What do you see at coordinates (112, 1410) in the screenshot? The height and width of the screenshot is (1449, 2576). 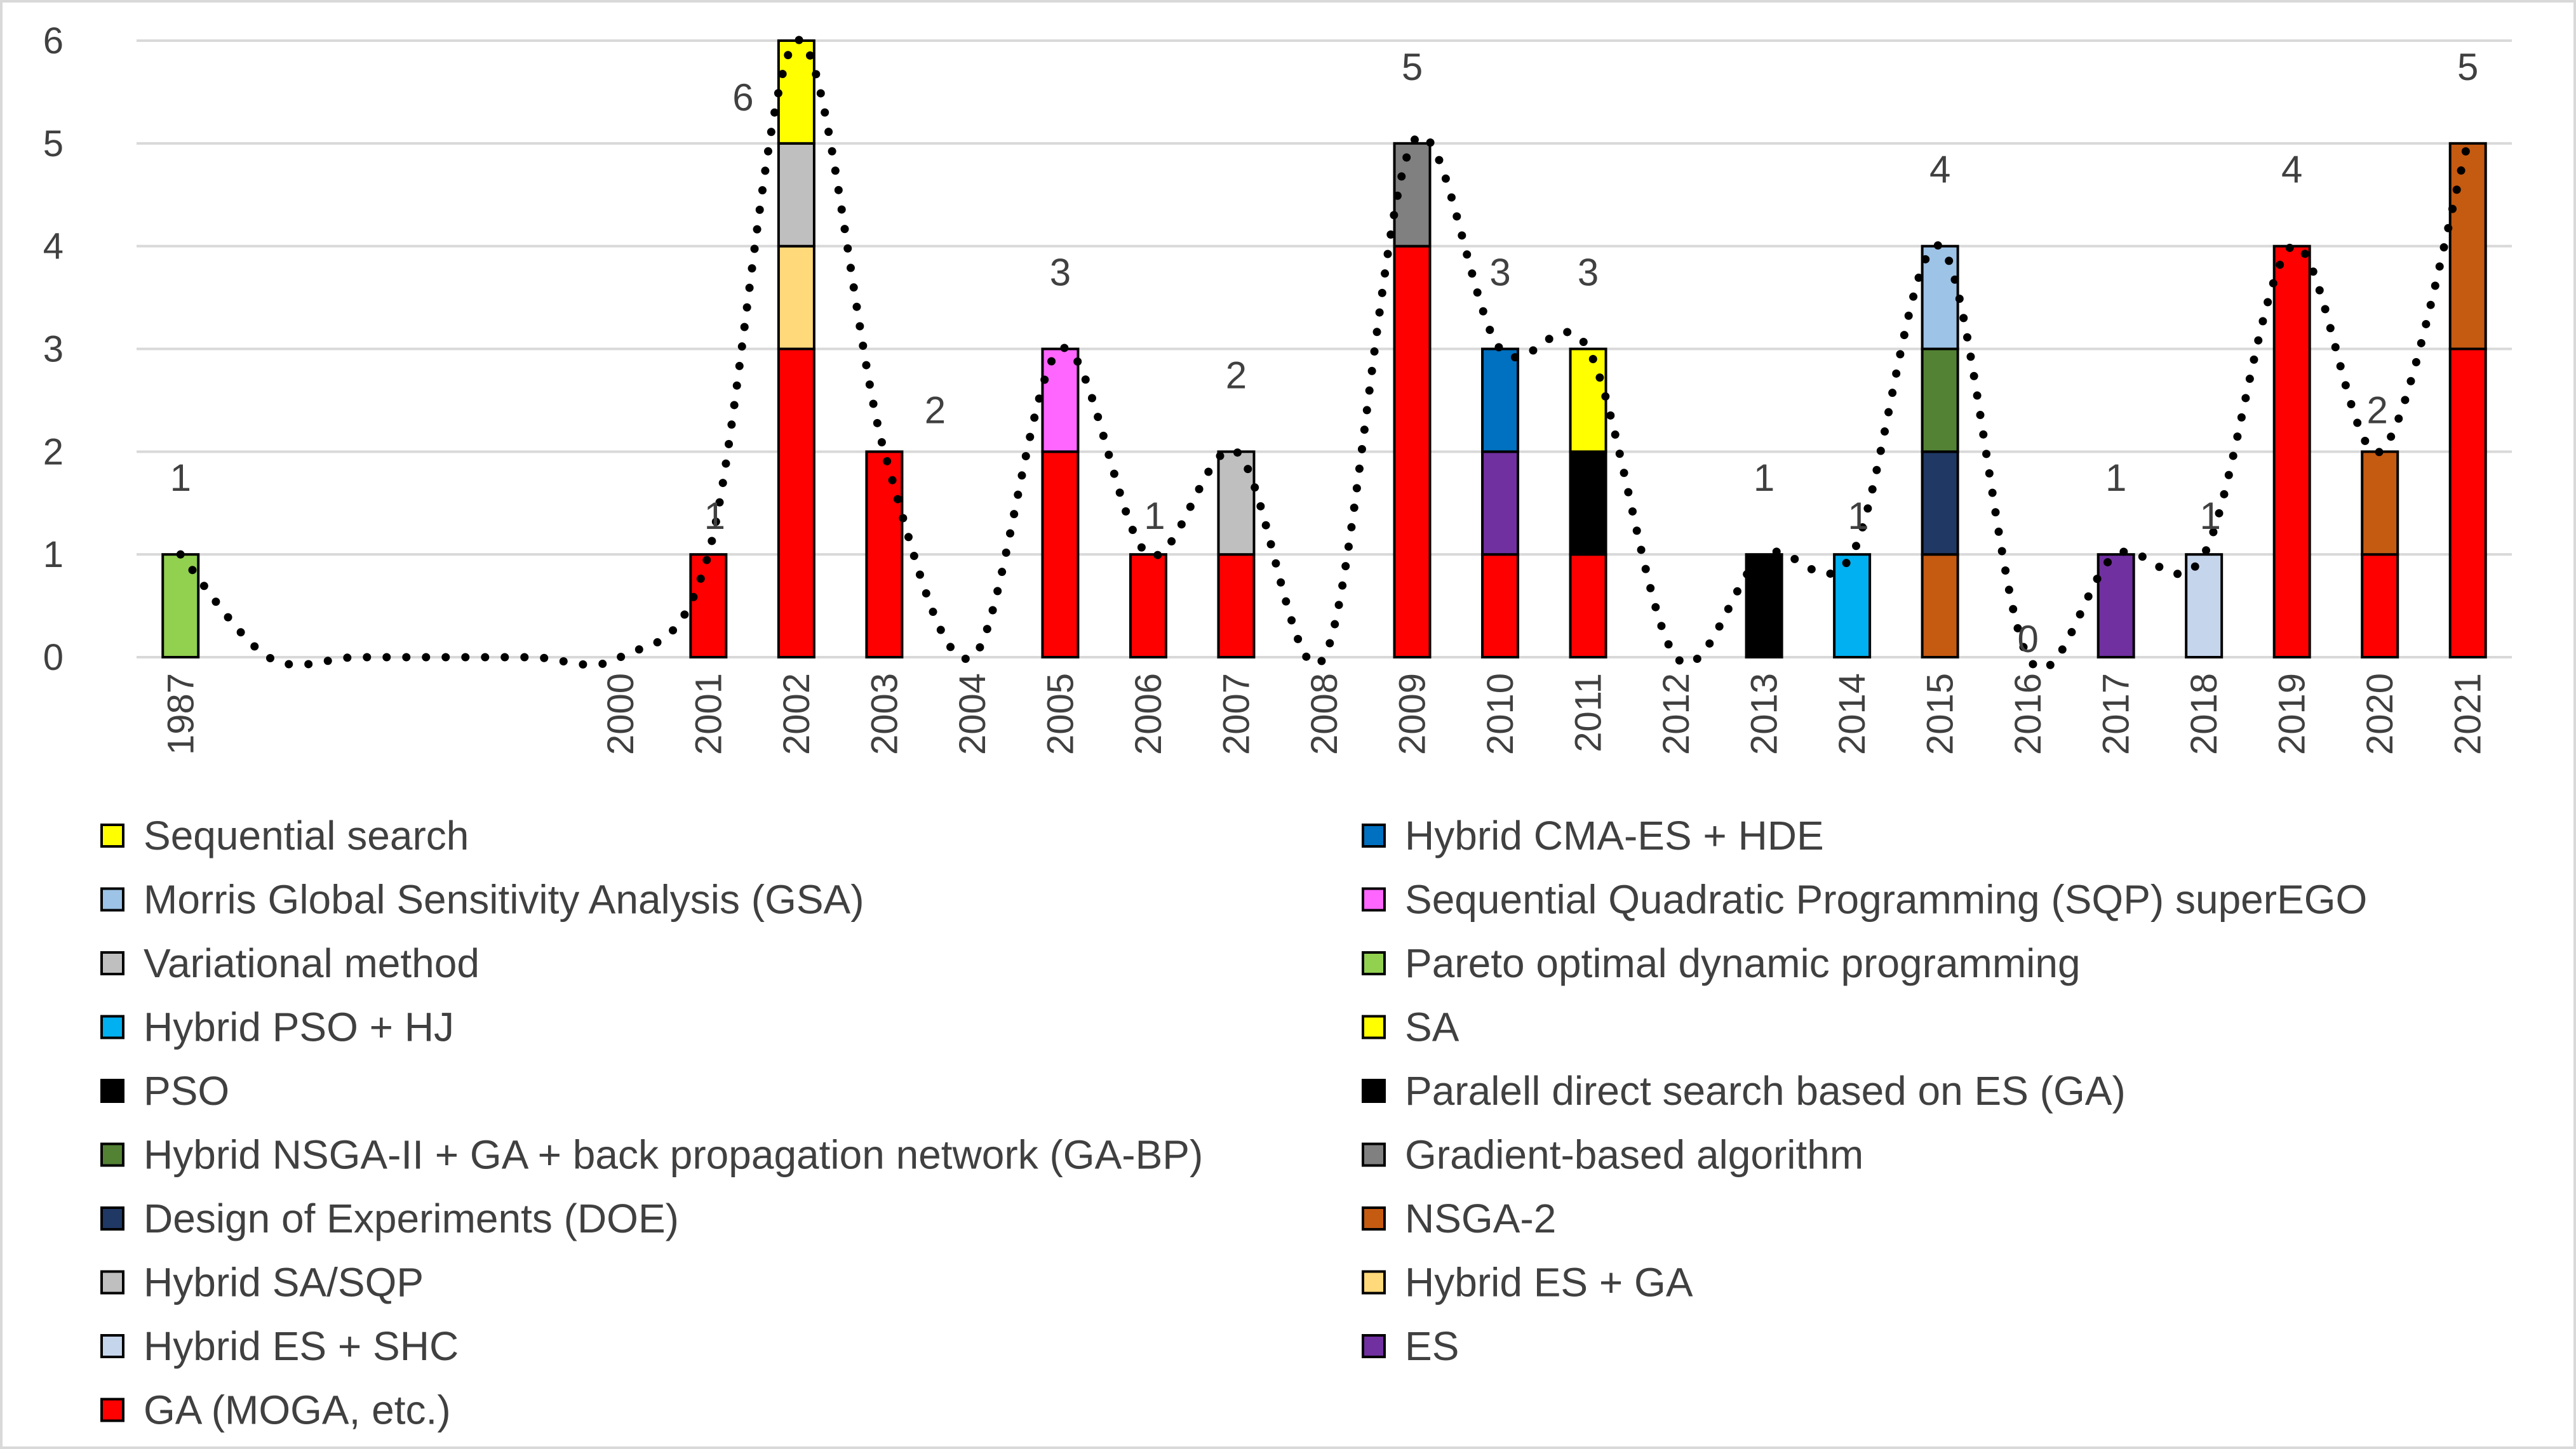 I see `legend-swatch-ga-moga-etc` at bounding box center [112, 1410].